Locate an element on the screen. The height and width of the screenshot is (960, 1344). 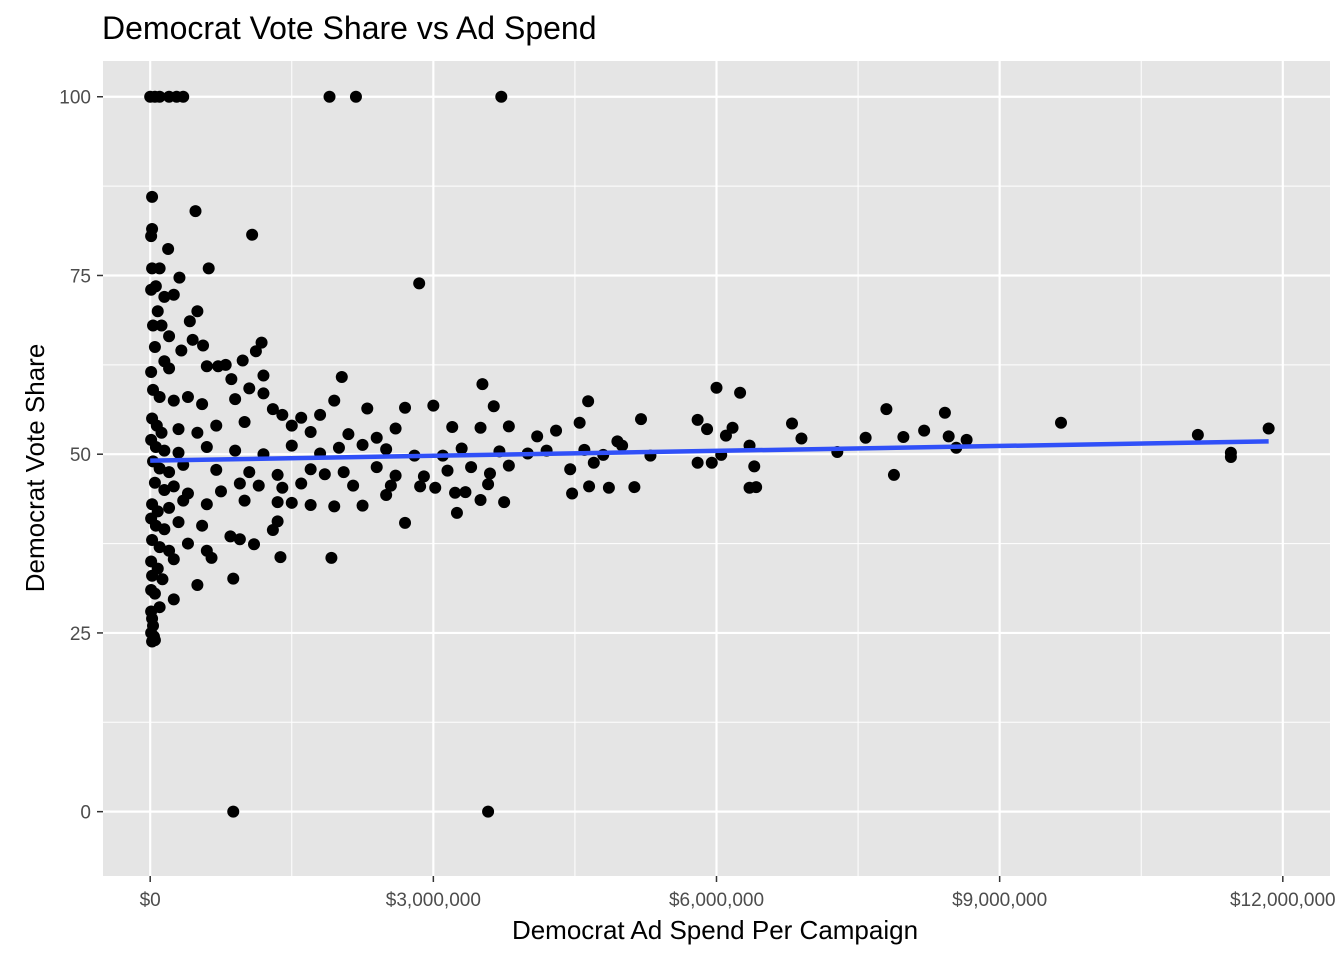
y-axis-title: Democrat Vote Share is located at coordinates (35, 468).